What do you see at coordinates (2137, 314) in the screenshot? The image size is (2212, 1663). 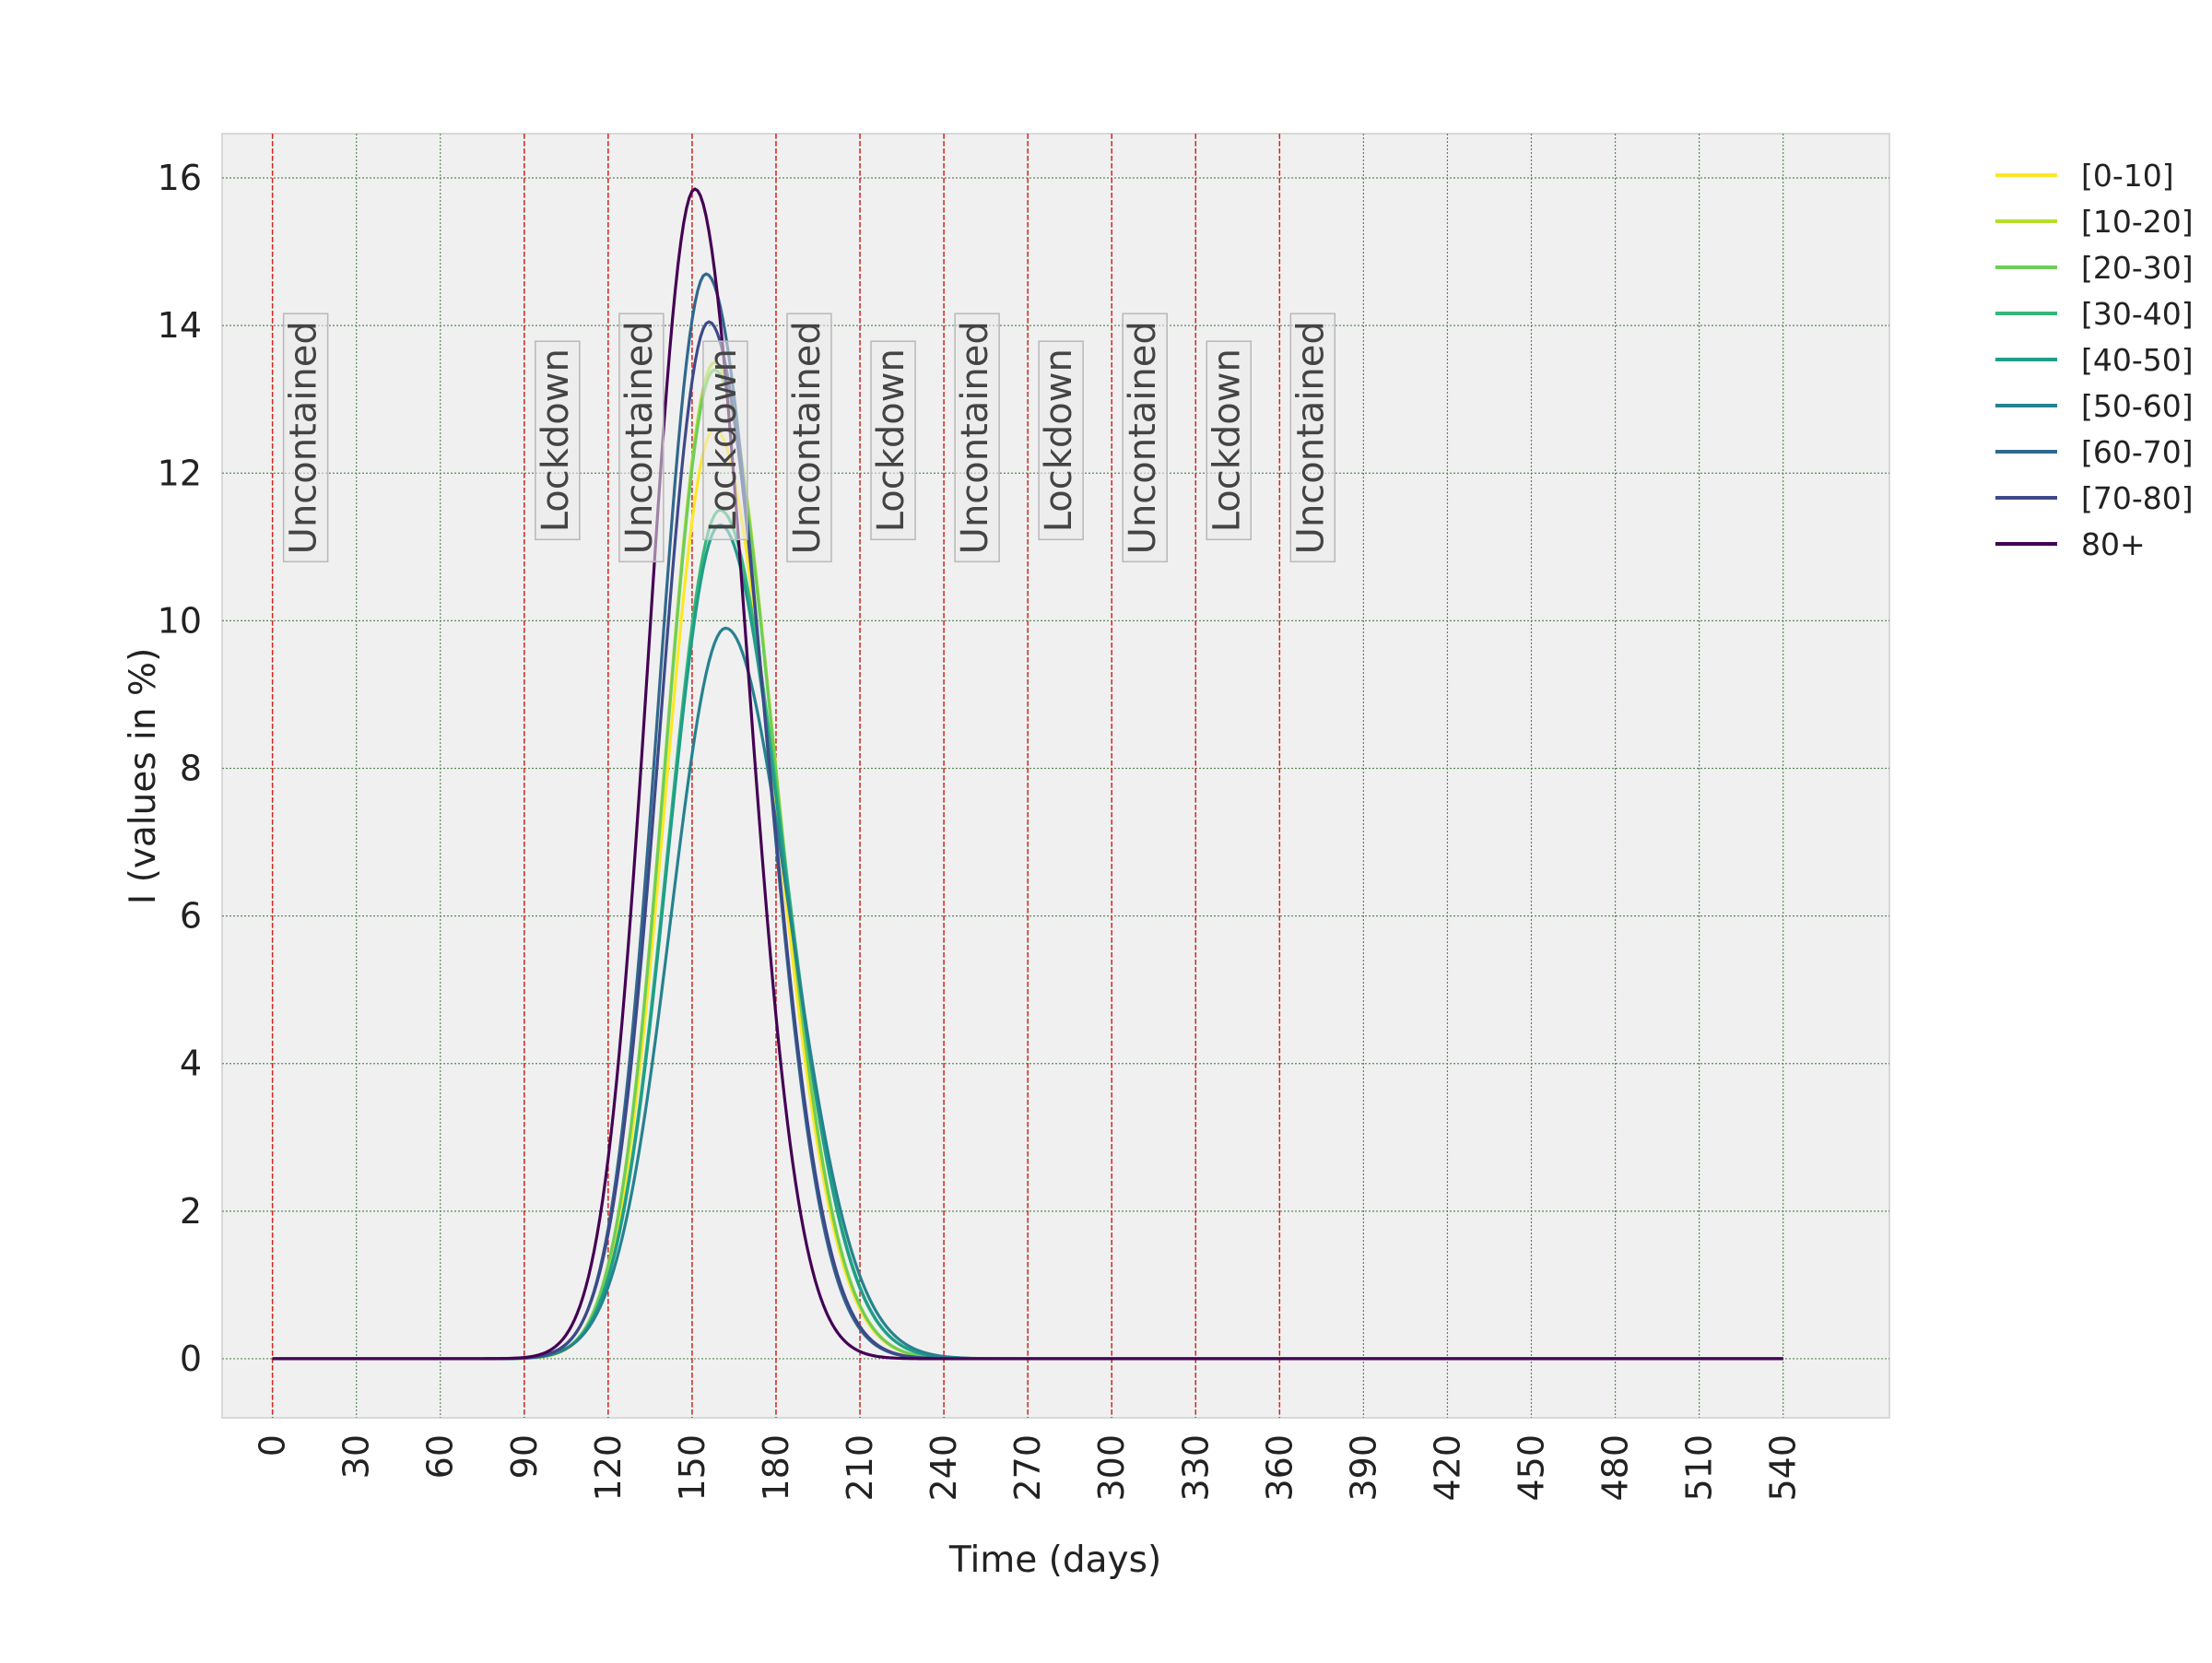 I see `legend-label: [30-40]` at bounding box center [2137, 314].